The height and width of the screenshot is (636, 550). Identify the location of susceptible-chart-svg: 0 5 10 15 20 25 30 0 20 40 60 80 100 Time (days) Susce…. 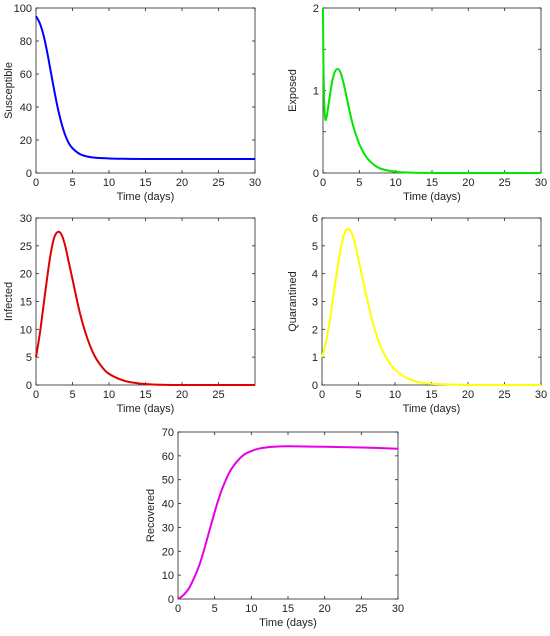
(132, 103).